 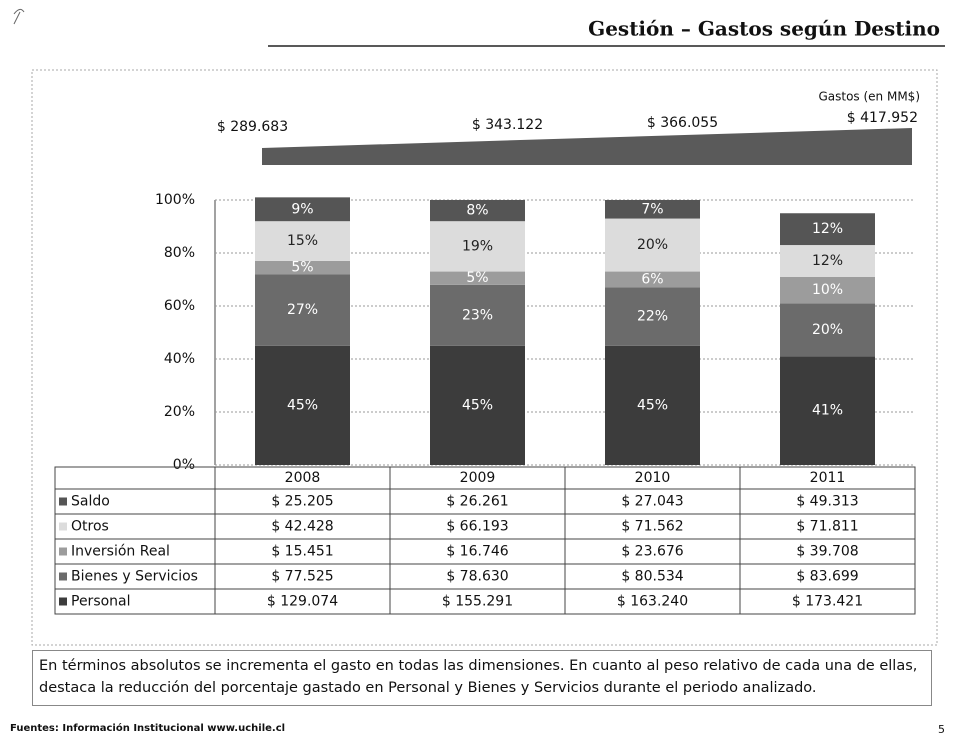 I want to click on totals-label: Gastos (en MM$), so click(x=869, y=97).